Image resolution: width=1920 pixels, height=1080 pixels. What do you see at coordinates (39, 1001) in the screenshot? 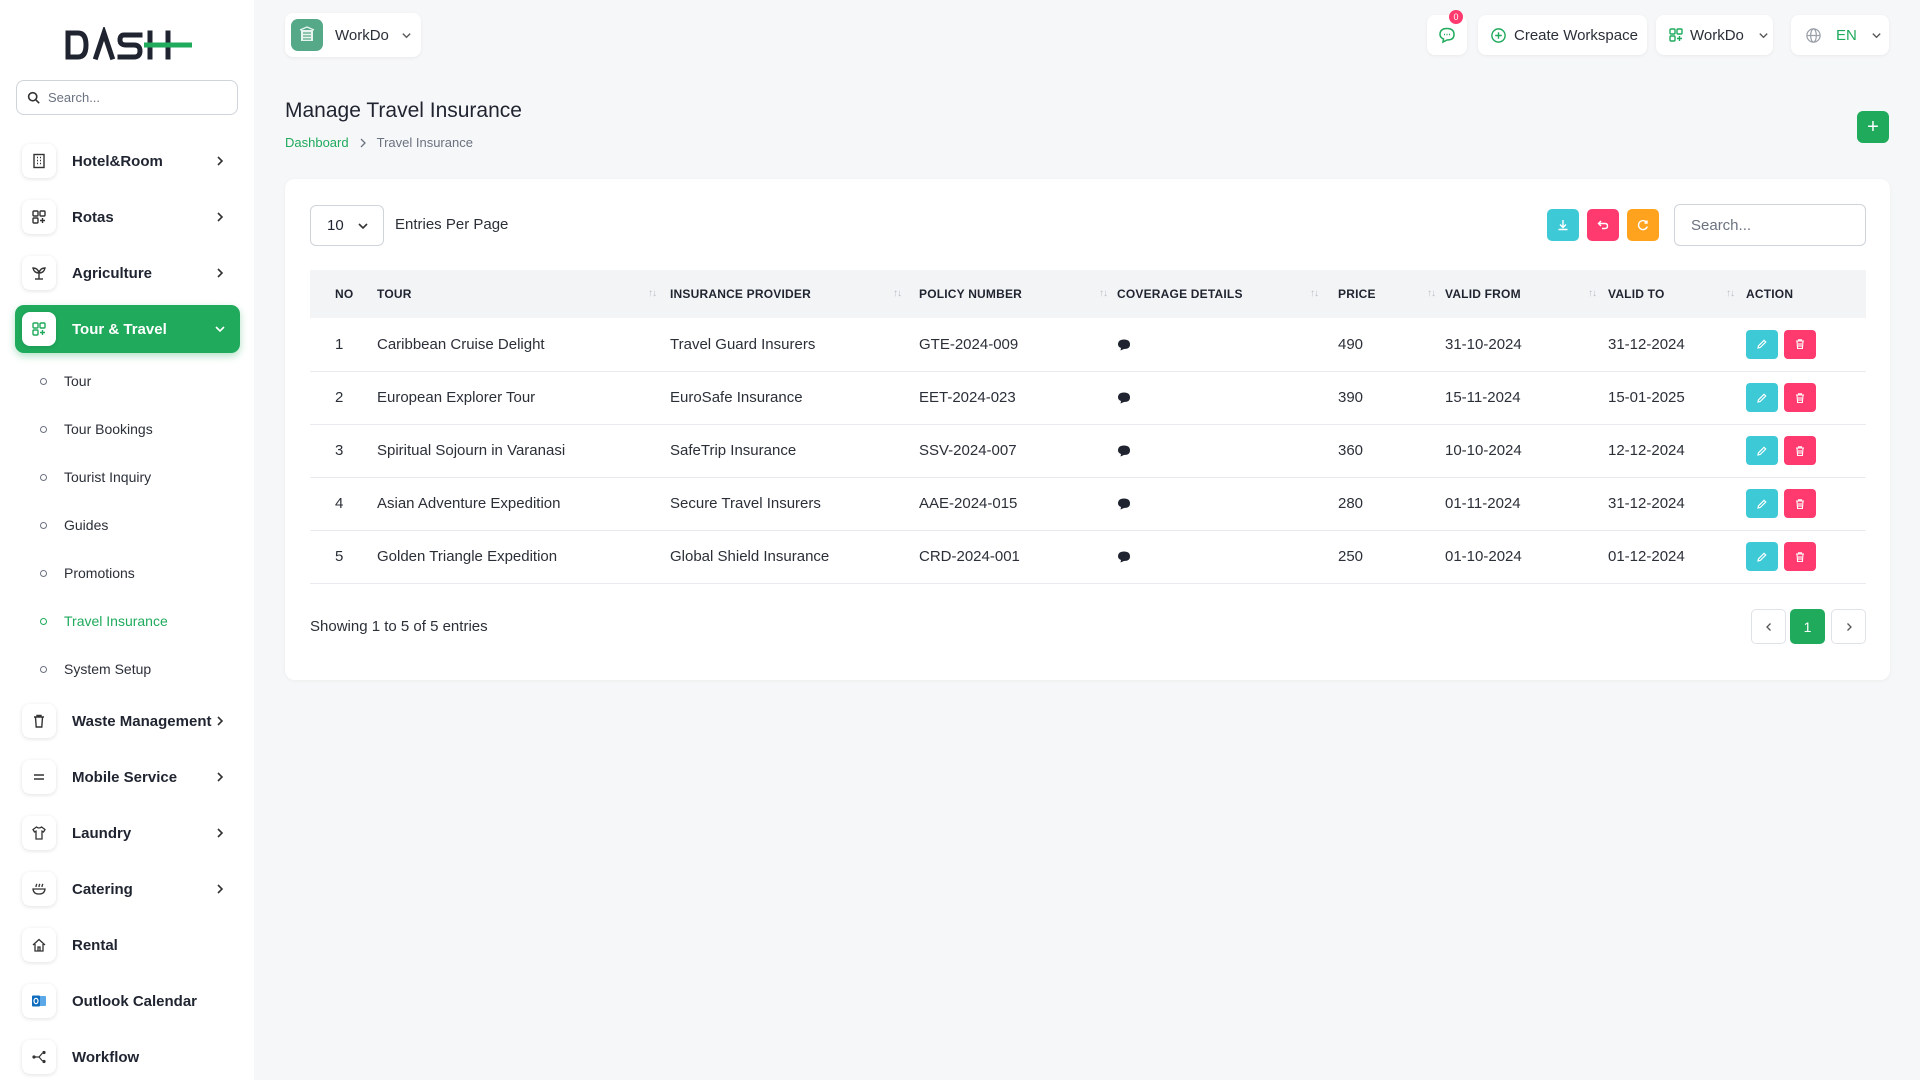
I see `outlook-icon` at bounding box center [39, 1001].